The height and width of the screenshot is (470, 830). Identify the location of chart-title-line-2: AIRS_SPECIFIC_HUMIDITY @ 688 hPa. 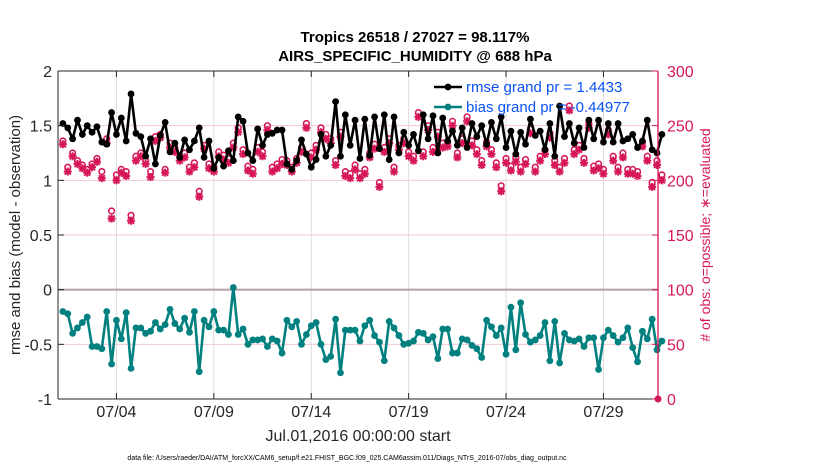
(415, 56).